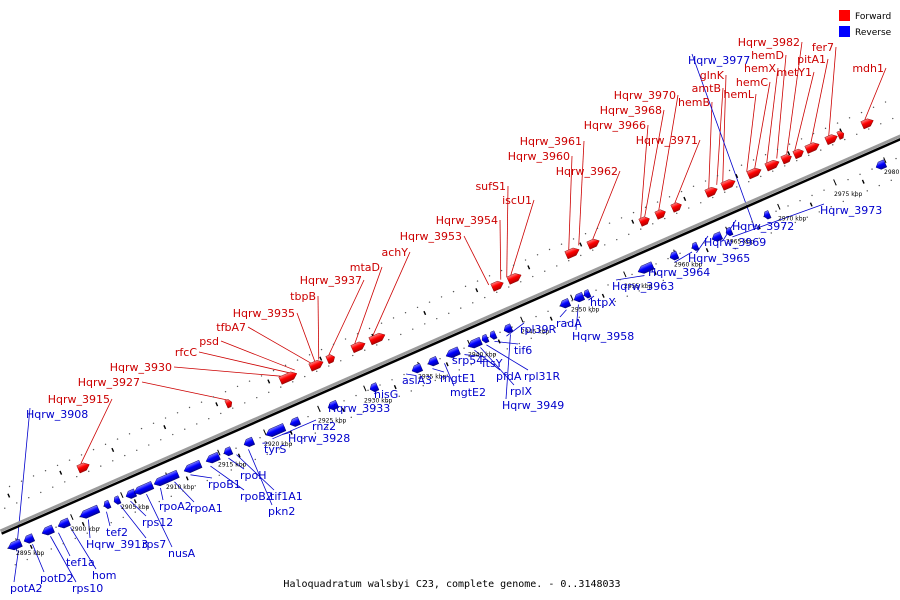 The width and height of the screenshot is (900, 600). Describe the element at coordinates (30, 553) in the screenshot. I see `tick-label: 2895 kbp` at that location.